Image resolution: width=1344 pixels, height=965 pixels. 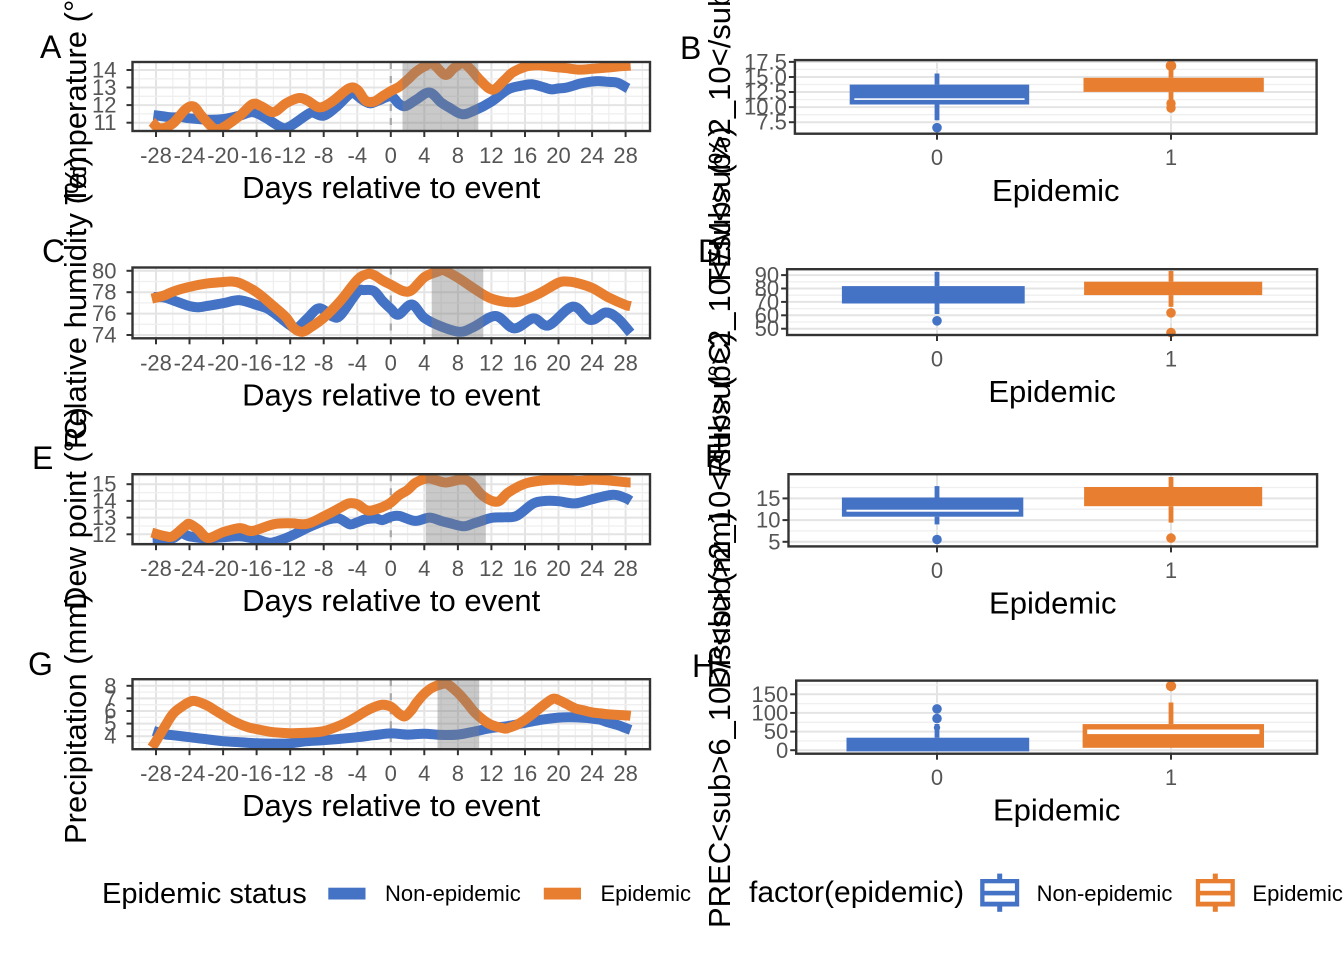 What do you see at coordinates (765, 92) in the screenshot?
I see `svg-text: 12.5` at bounding box center [765, 92].